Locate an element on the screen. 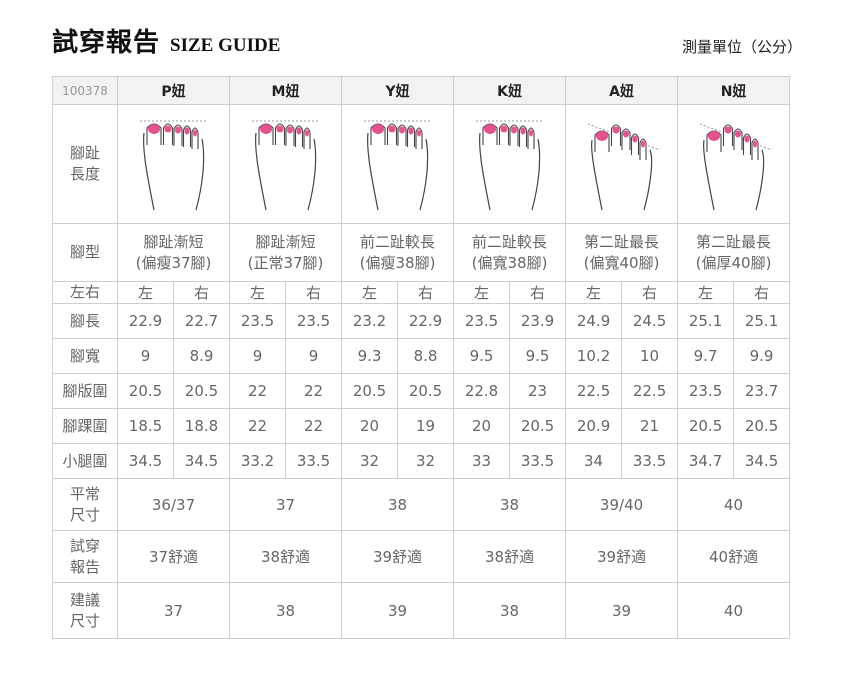 The width and height of the screenshot is (850, 693). foot-type-line-1: 腳趾漸短 is located at coordinates (173, 241).